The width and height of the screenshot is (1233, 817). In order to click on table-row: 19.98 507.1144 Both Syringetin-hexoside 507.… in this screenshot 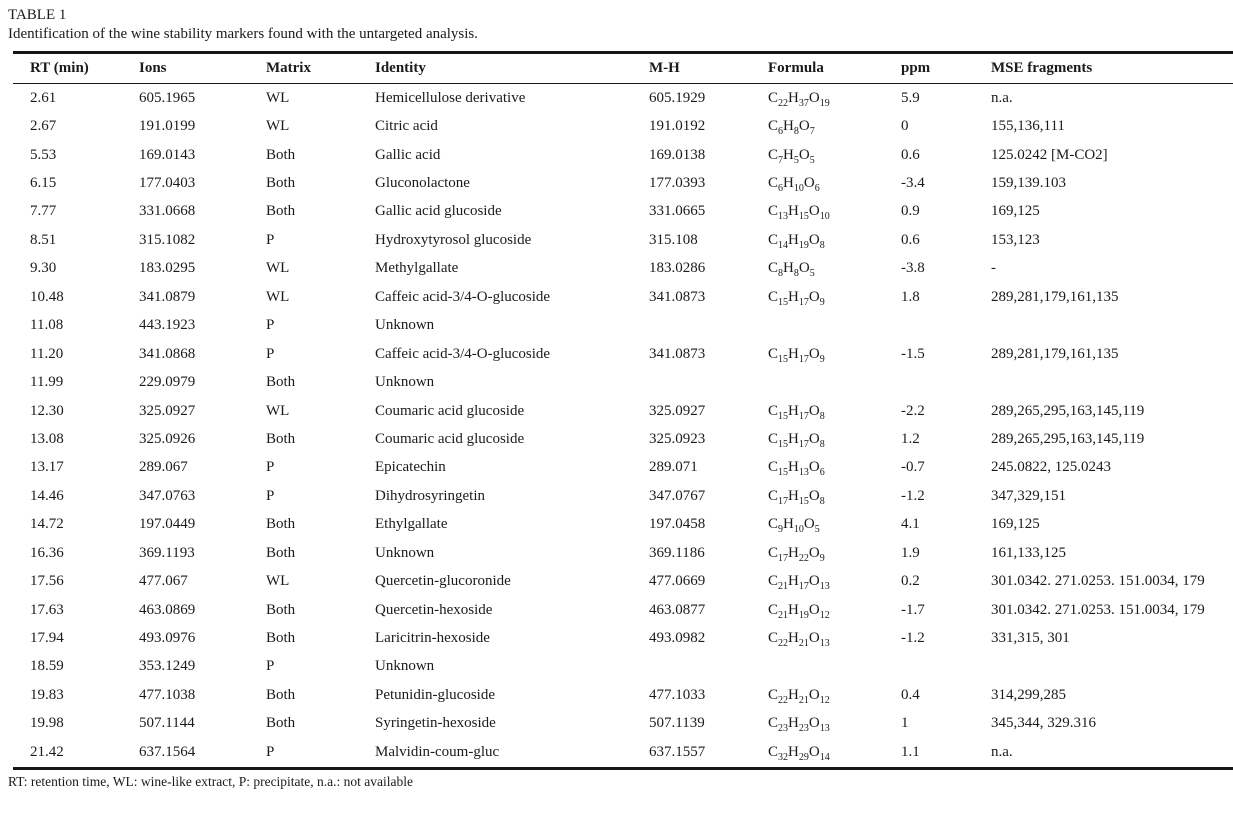, I will do `click(623, 724)`.